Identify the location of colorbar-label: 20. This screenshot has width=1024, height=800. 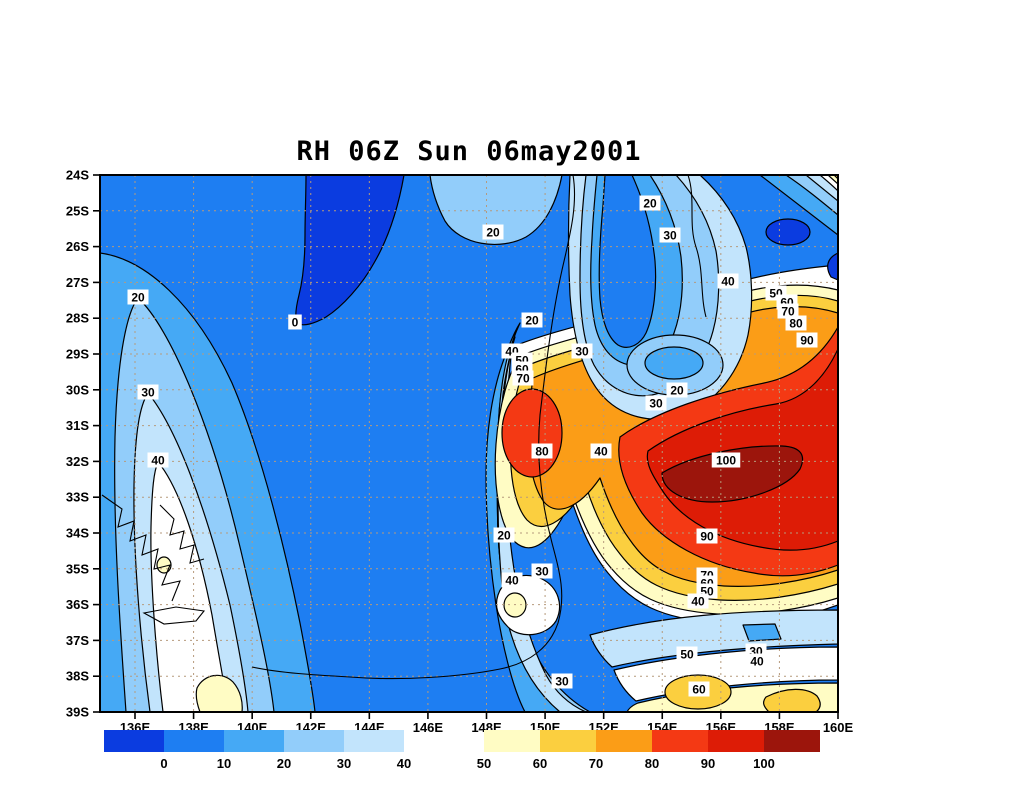
(284, 763).